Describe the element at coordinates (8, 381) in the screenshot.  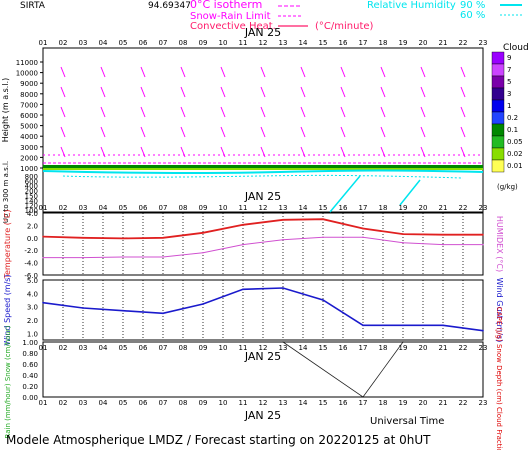
I see `rain-axis-label: Rain (mm/hour) Snow (cm/hour)` at that location.